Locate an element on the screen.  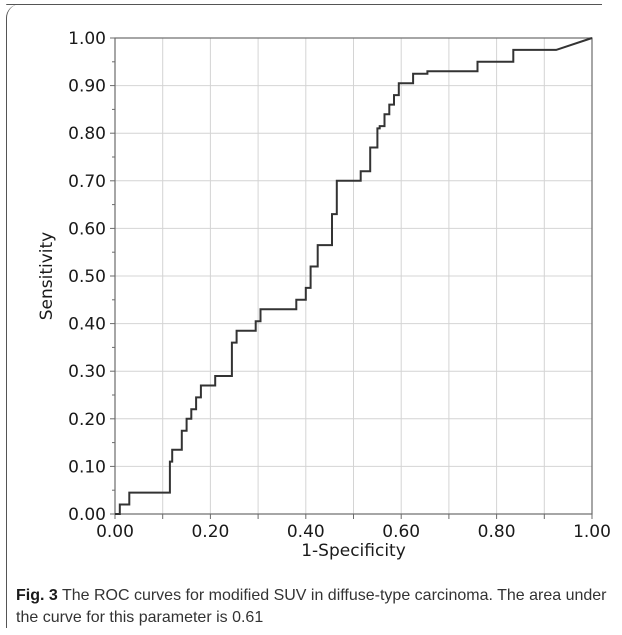
y-axis-title: Sensitivity is located at coordinates (47, 276).